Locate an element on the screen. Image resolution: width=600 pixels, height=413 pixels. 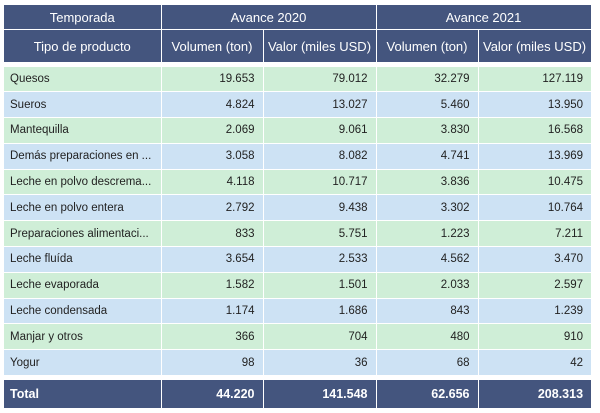
table-row: Quesos 19.653 79.012 32.279 127.119 is located at coordinates (298, 79).